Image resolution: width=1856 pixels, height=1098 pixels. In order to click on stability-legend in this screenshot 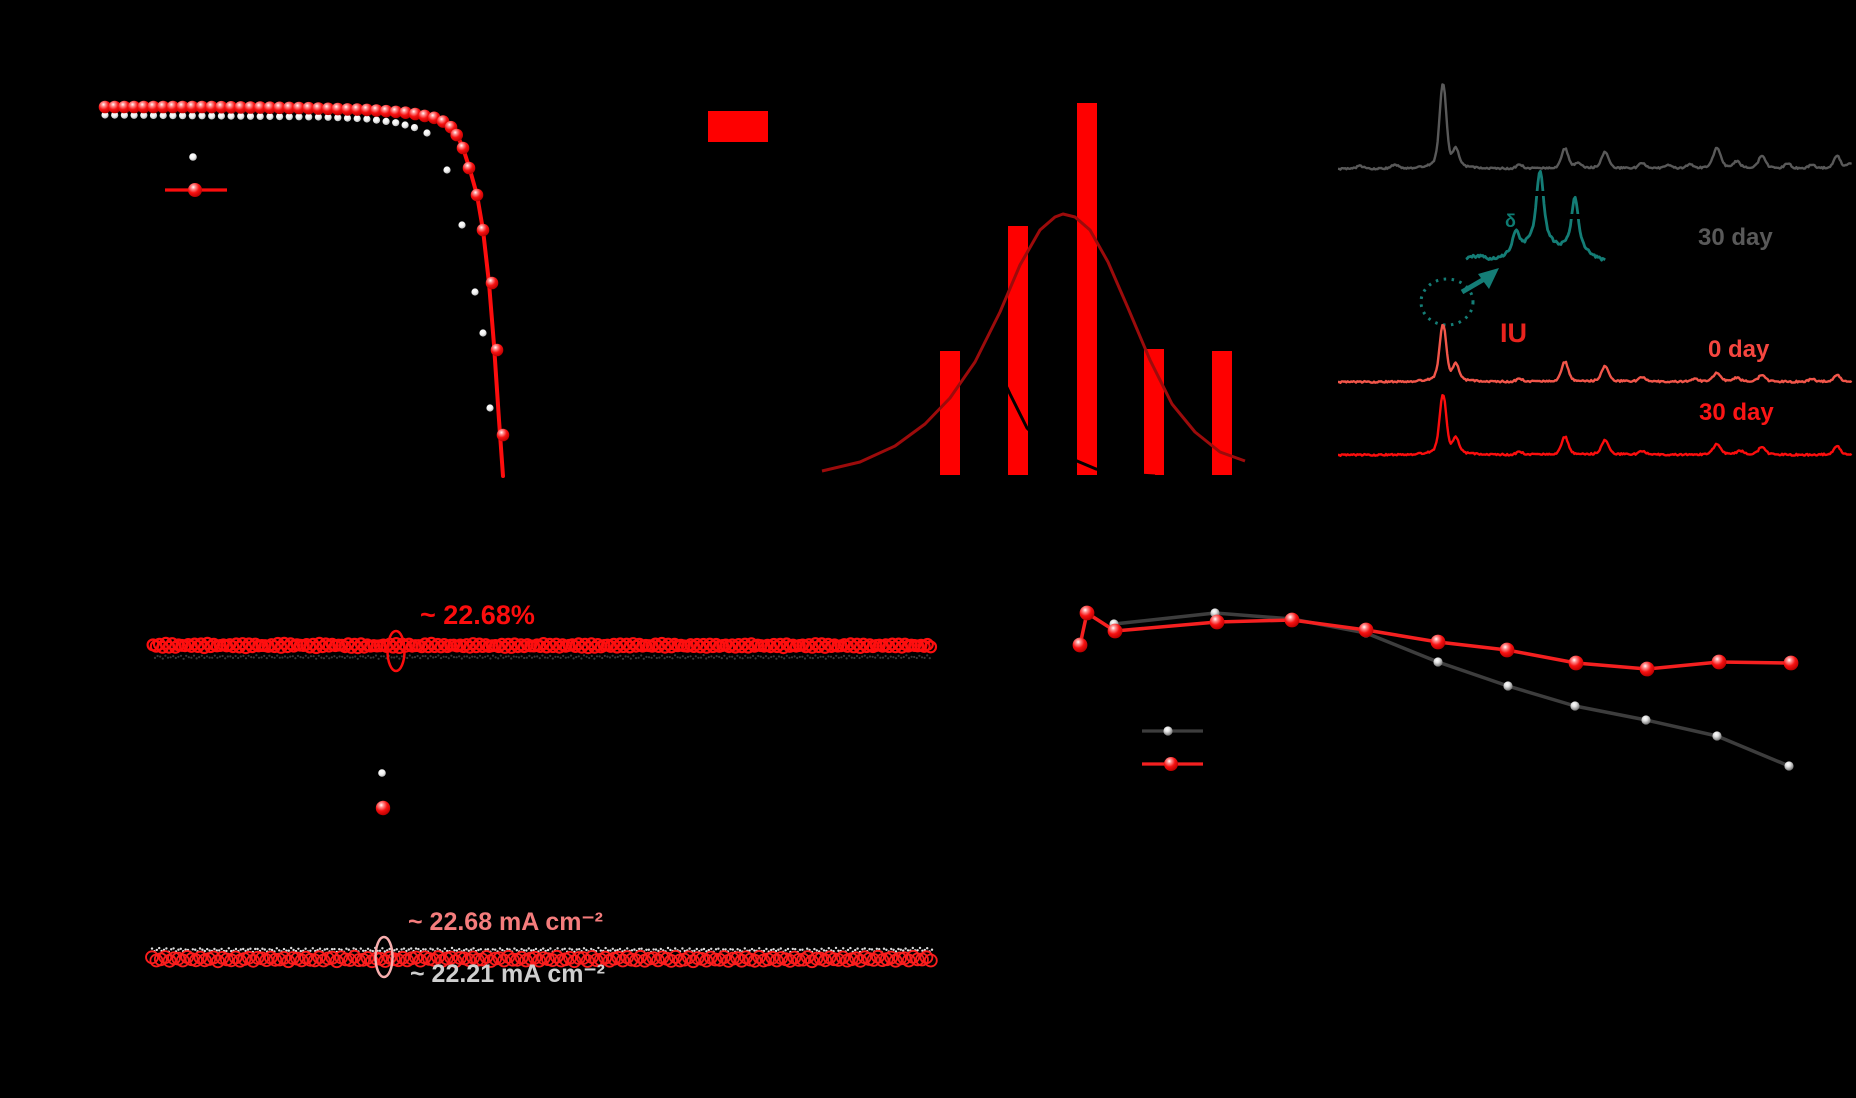, I will do `click(1172, 748)`.